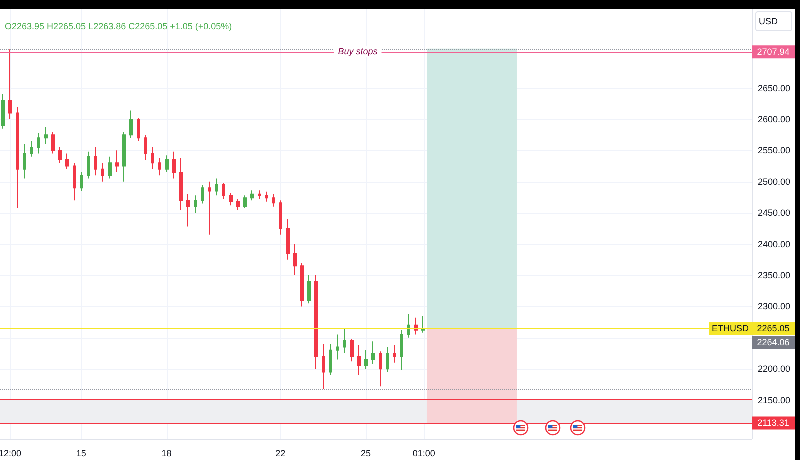  What do you see at coordinates (167, 453) in the screenshot?
I see `x-tick-label: 18` at bounding box center [167, 453].